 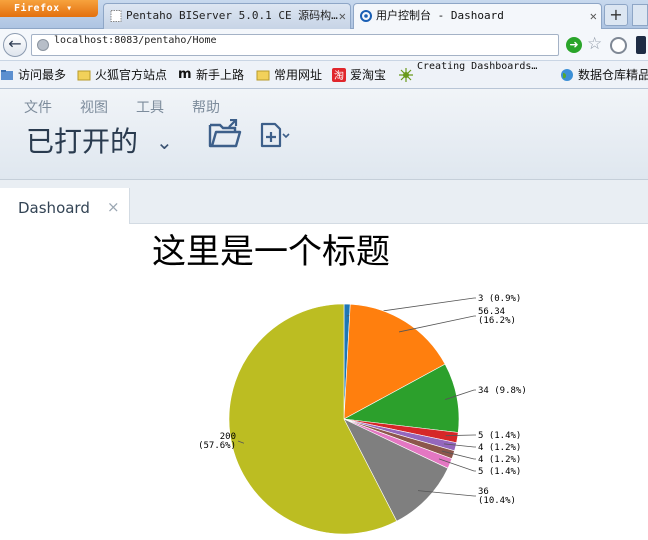 I want to click on menu-view: 视图, so click(x=94, y=108).